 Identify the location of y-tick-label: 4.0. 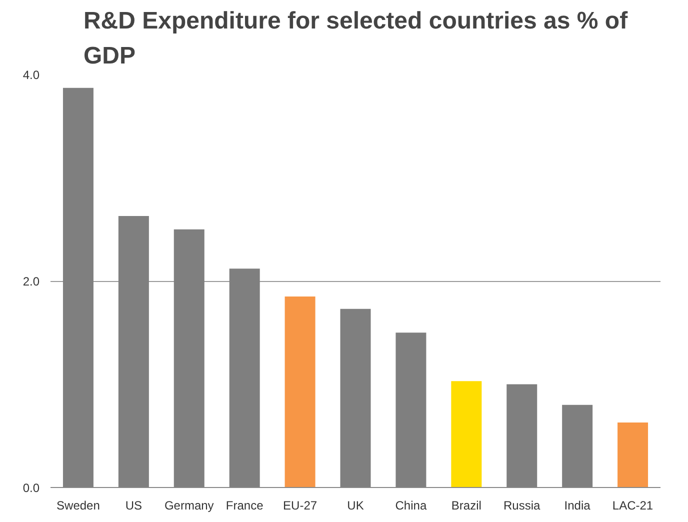
(31, 75).